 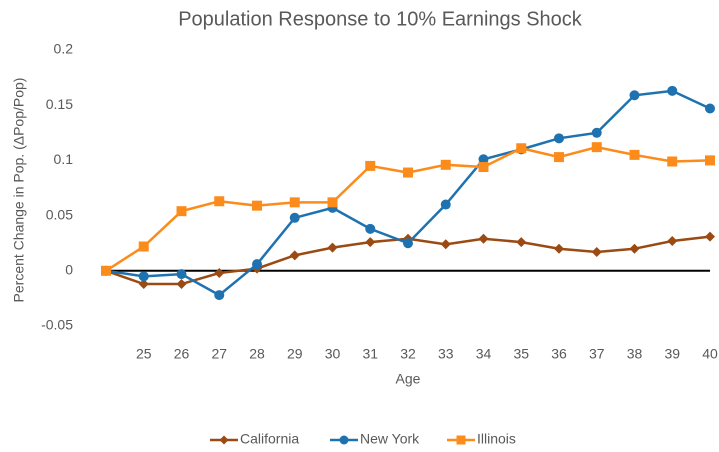 I want to click on legend-label: California, so click(x=269, y=439).